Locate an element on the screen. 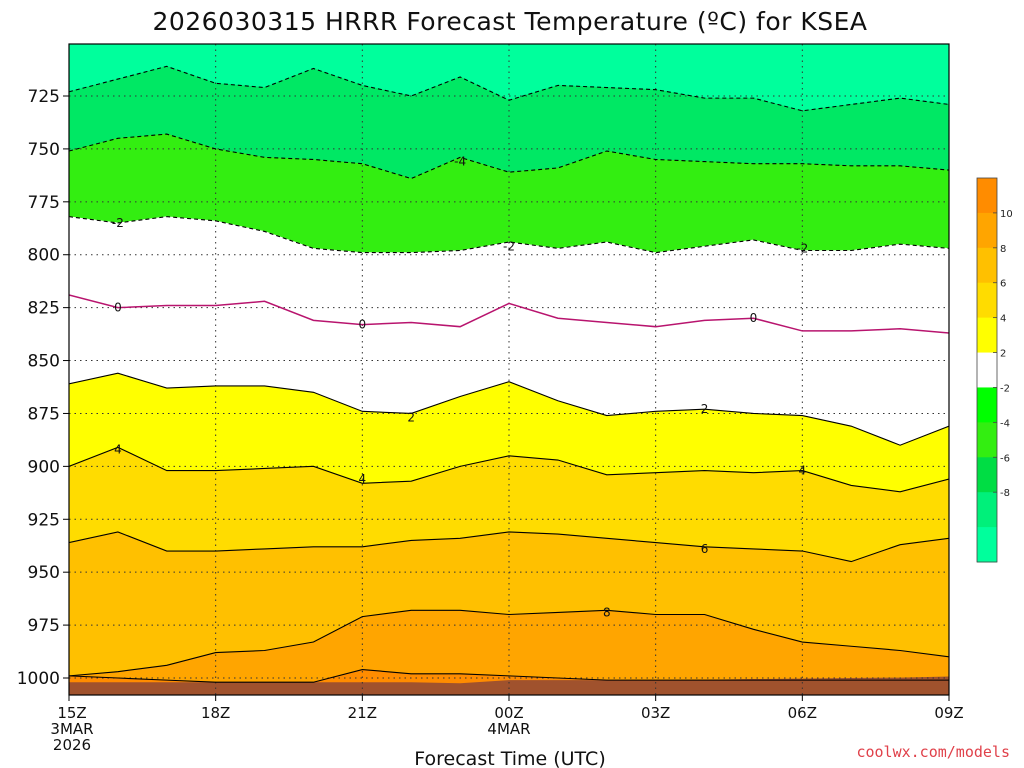  x-axis-label: Forecast Time (UTC) is located at coordinates (509, 758).